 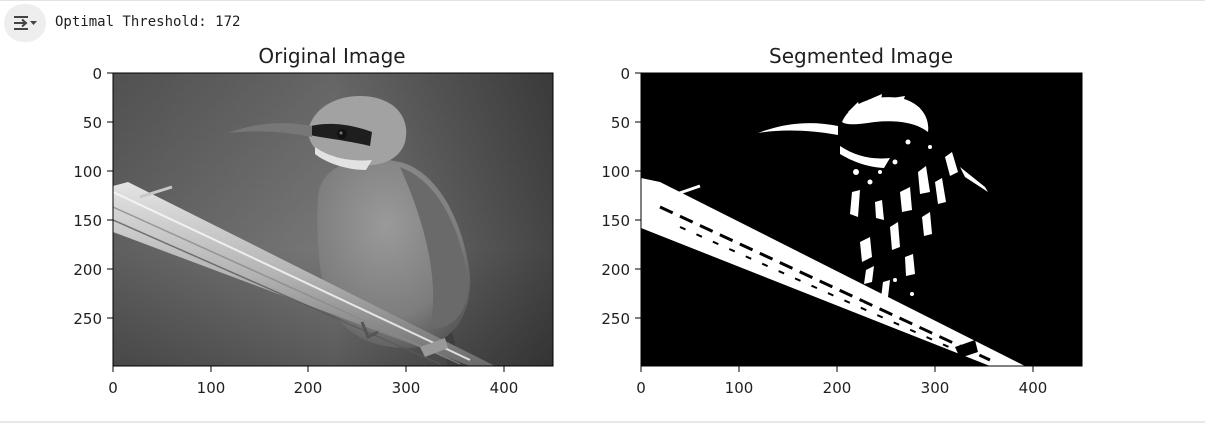 What do you see at coordinates (93, 196) in the screenshot?
I see `original-y-axis: 0 50 100 150 200 250` at bounding box center [93, 196].